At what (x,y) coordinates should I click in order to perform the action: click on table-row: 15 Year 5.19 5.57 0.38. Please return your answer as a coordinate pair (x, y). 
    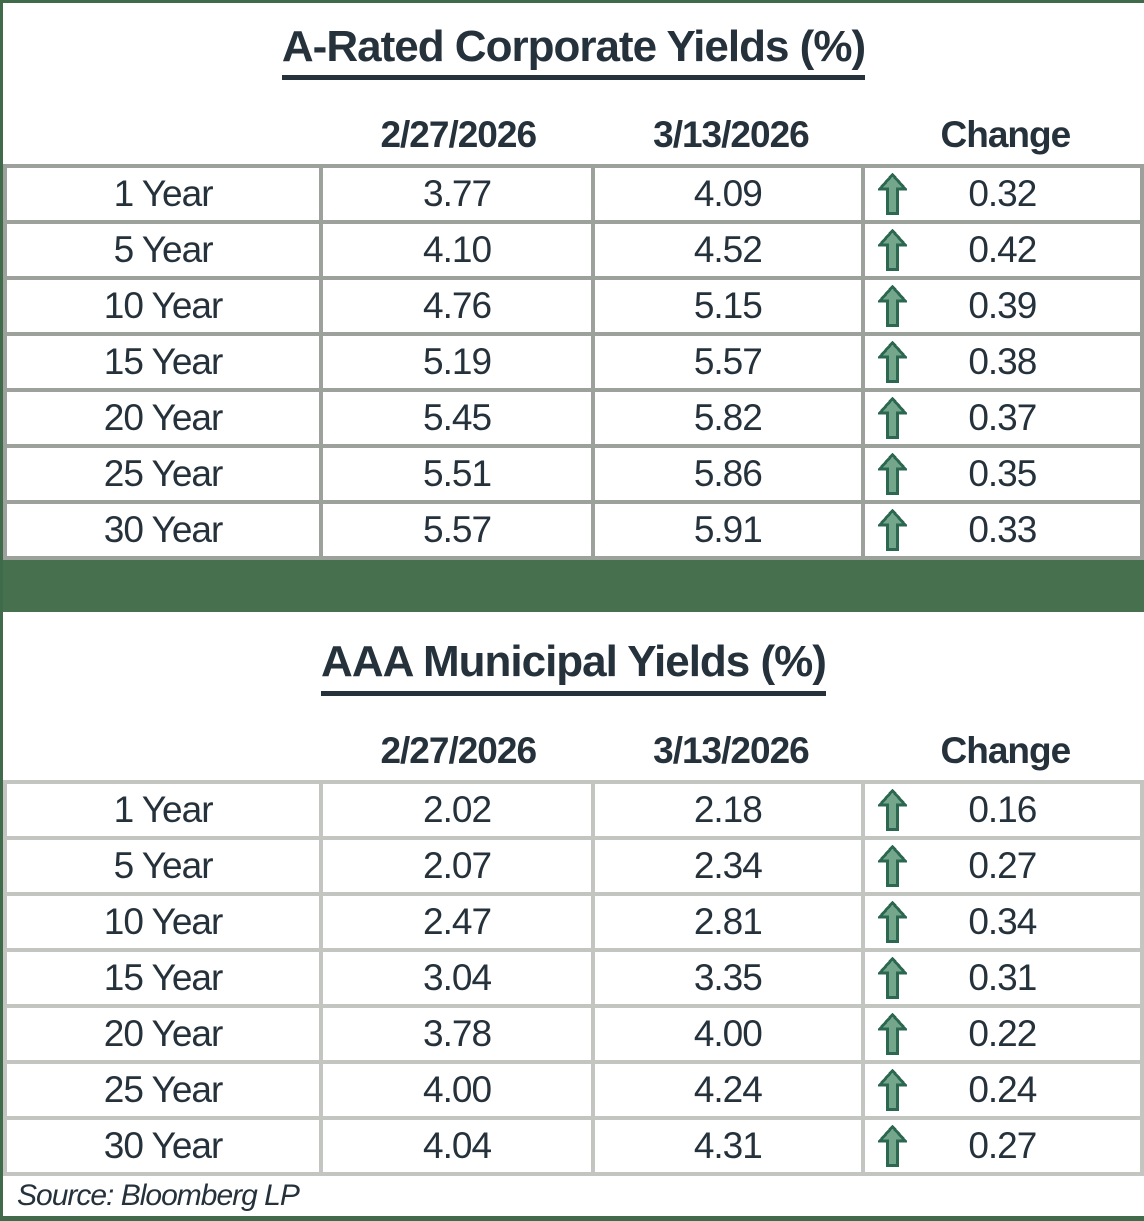
    Looking at the image, I should click on (573, 360).